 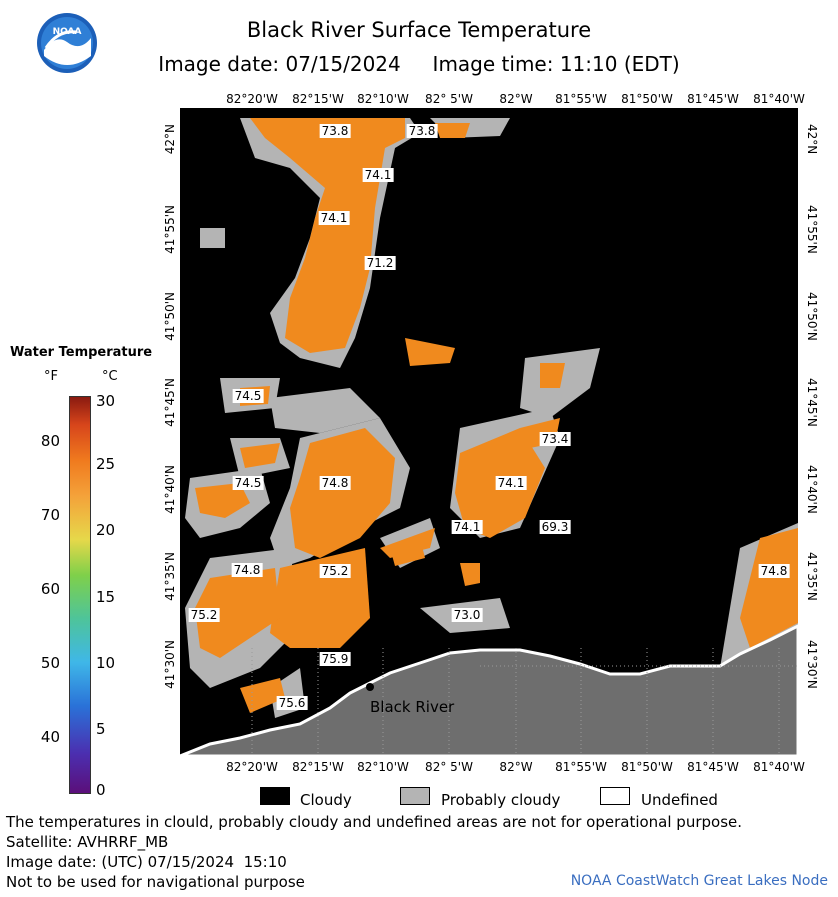 I want to click on lat-label-left: 41°35'N, so click(x=170, y=576).